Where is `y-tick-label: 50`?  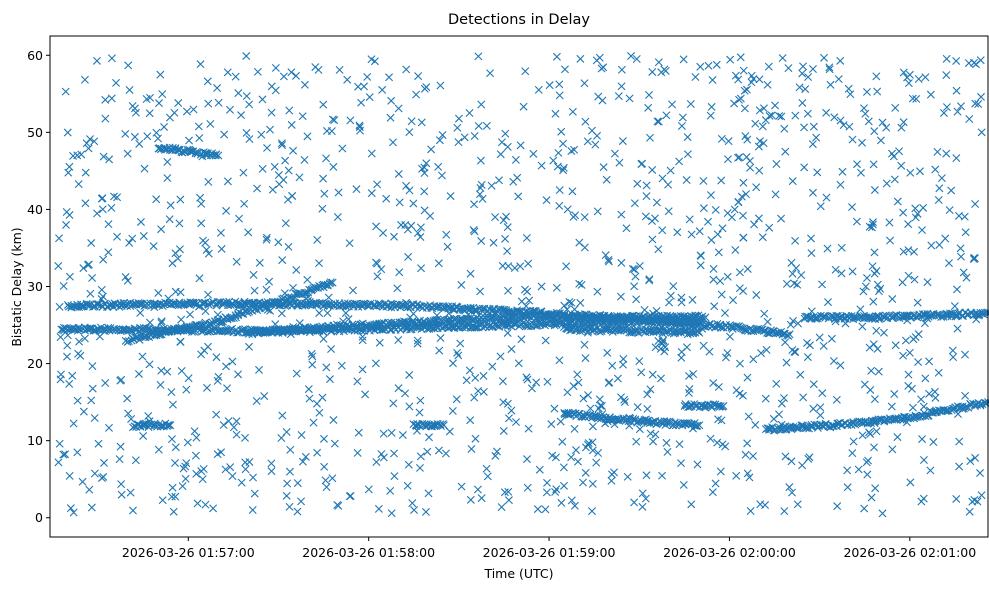 y-tick-label: 50 is located at coordinates (35, 132).